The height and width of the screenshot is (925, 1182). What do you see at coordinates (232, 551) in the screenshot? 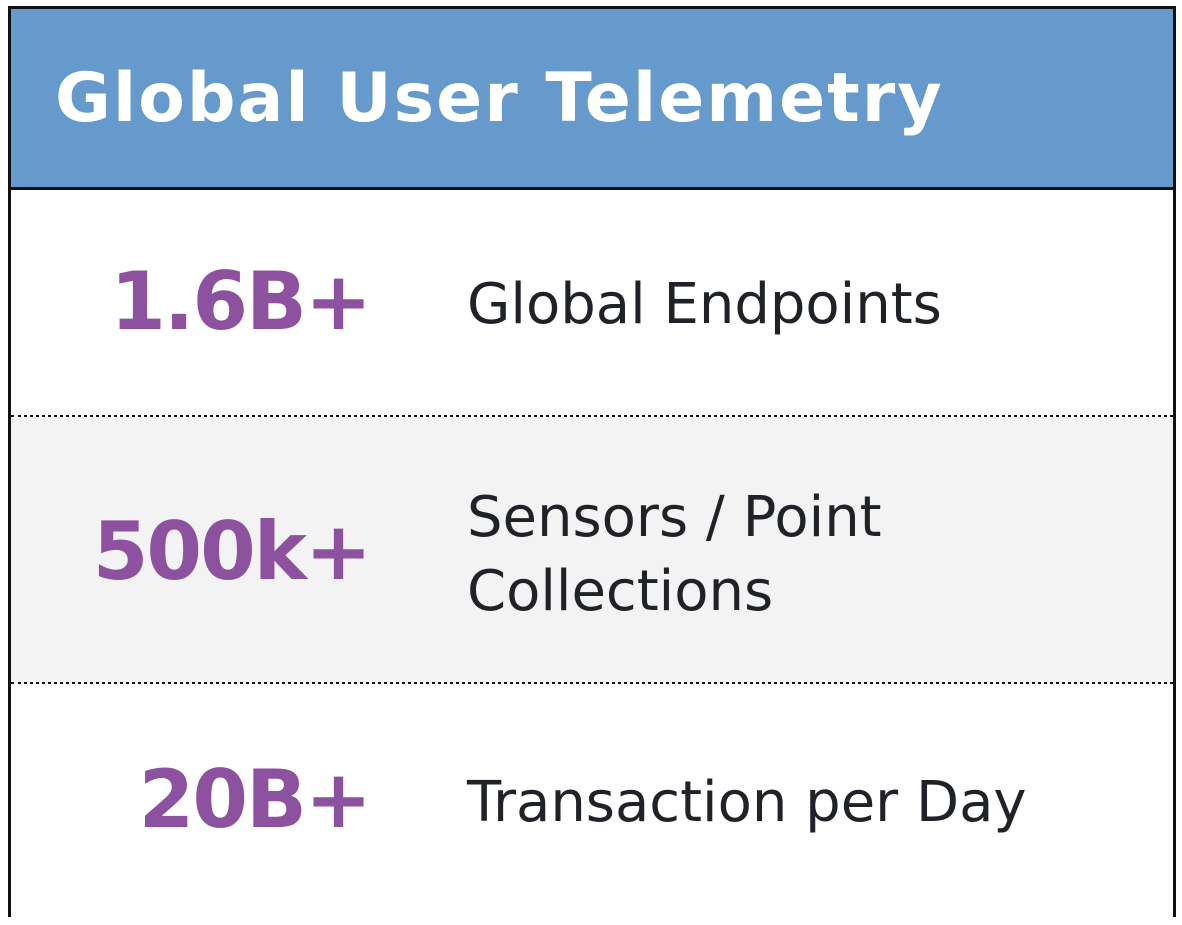
I see `stat-value: 500k+` at bounding box center [232, 551].